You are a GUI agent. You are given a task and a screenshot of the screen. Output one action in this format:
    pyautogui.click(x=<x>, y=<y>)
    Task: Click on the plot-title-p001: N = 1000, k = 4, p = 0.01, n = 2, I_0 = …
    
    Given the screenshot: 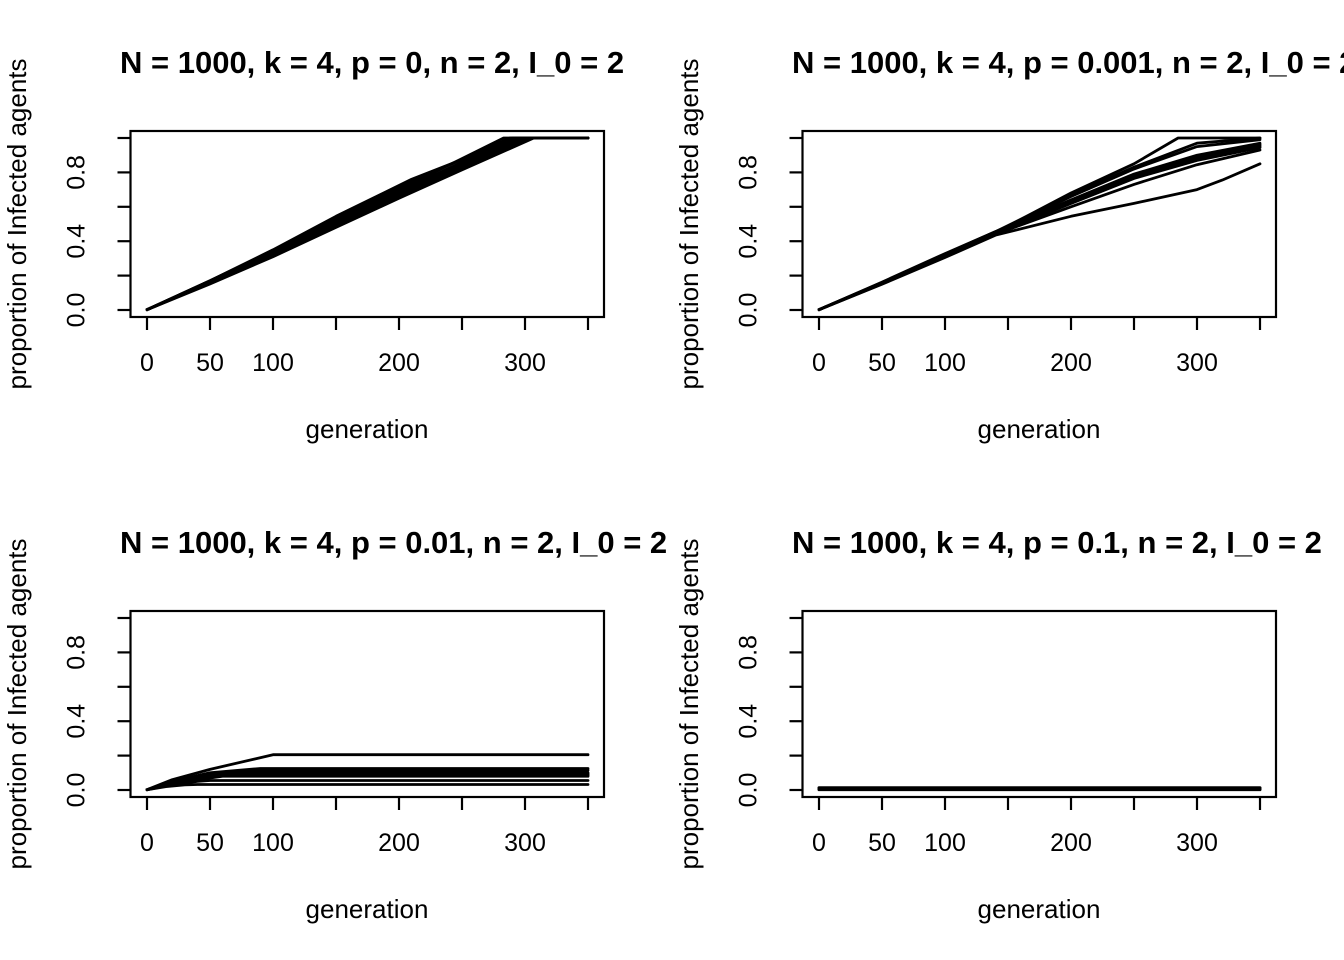 What is the action you would take?
    pyautogui.click(x=394, y=542)
    